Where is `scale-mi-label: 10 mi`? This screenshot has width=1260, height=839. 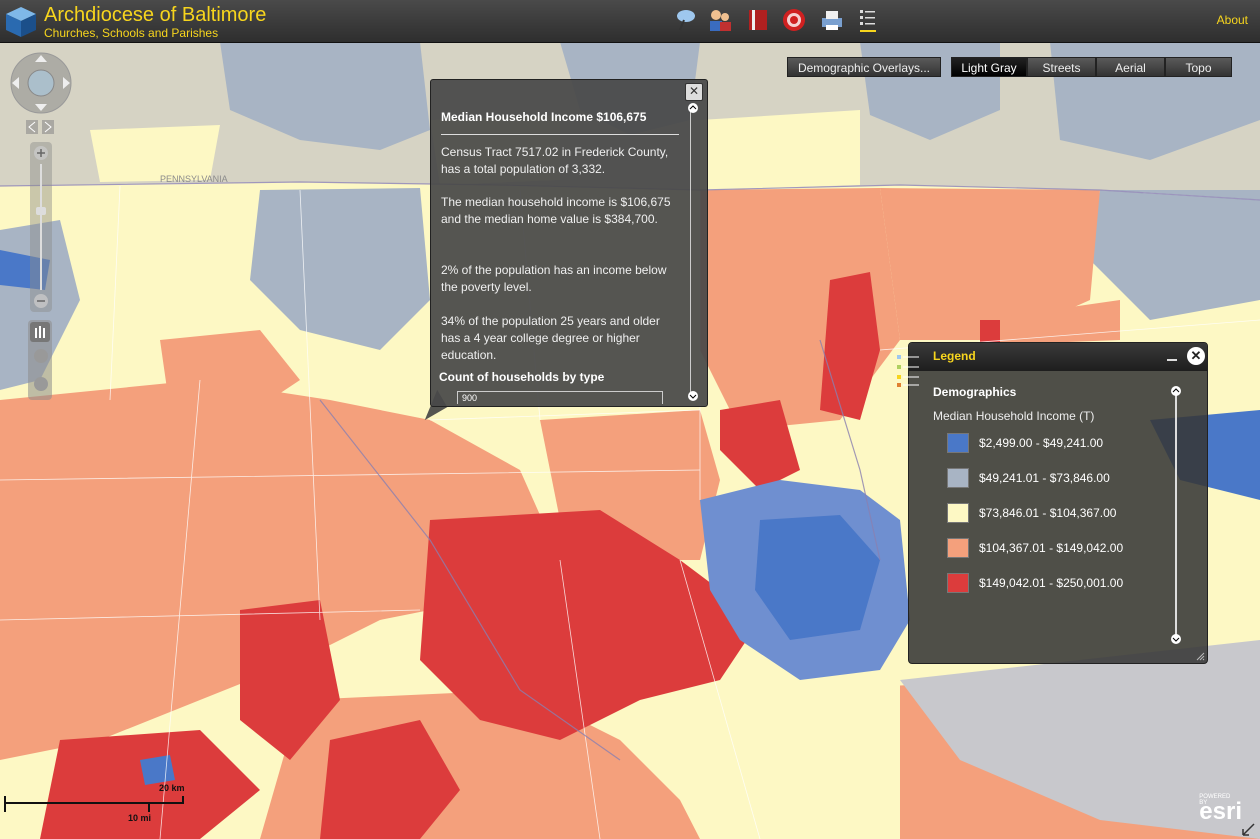 scale-mi-label: 10 mi is located at coordinates (140, 818).